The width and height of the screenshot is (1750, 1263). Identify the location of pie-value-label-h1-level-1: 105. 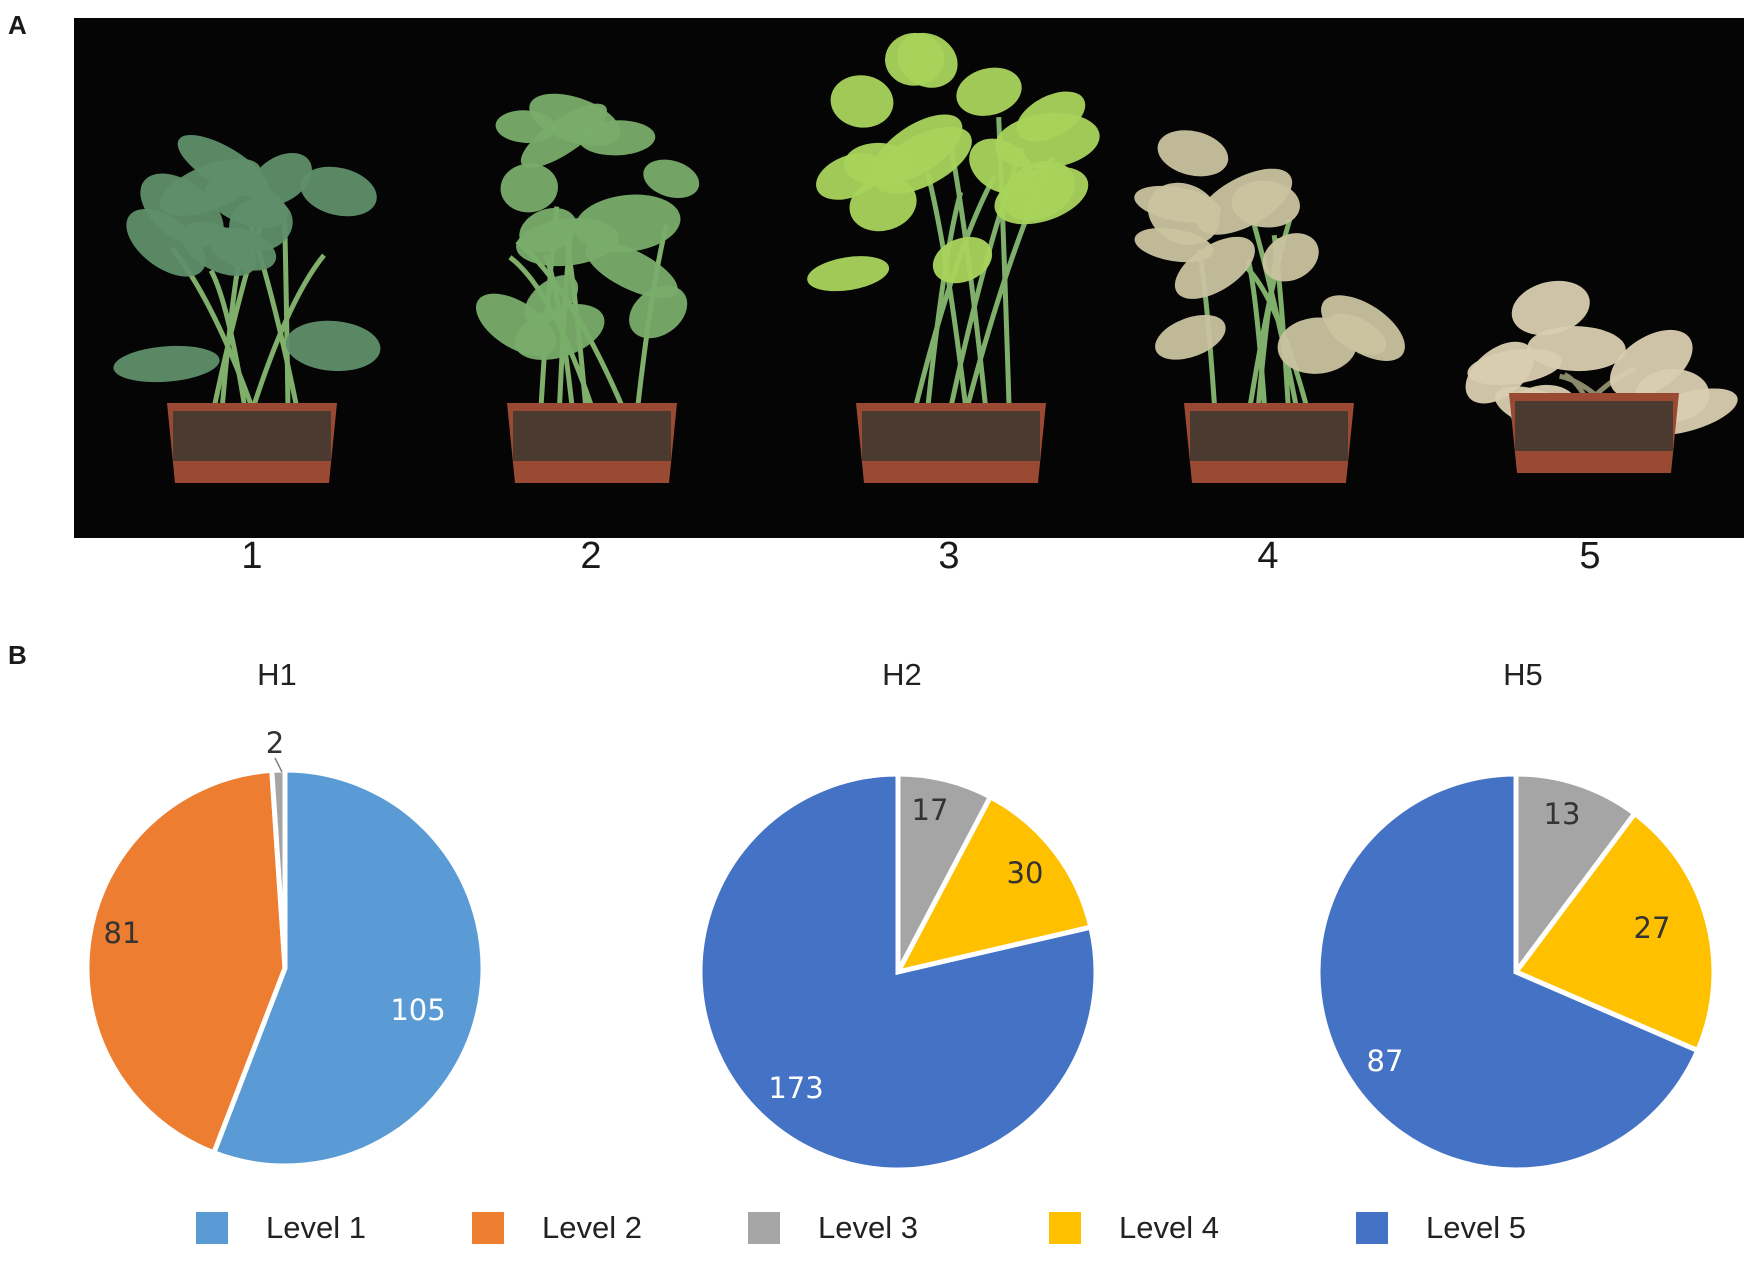
(417, 1010).